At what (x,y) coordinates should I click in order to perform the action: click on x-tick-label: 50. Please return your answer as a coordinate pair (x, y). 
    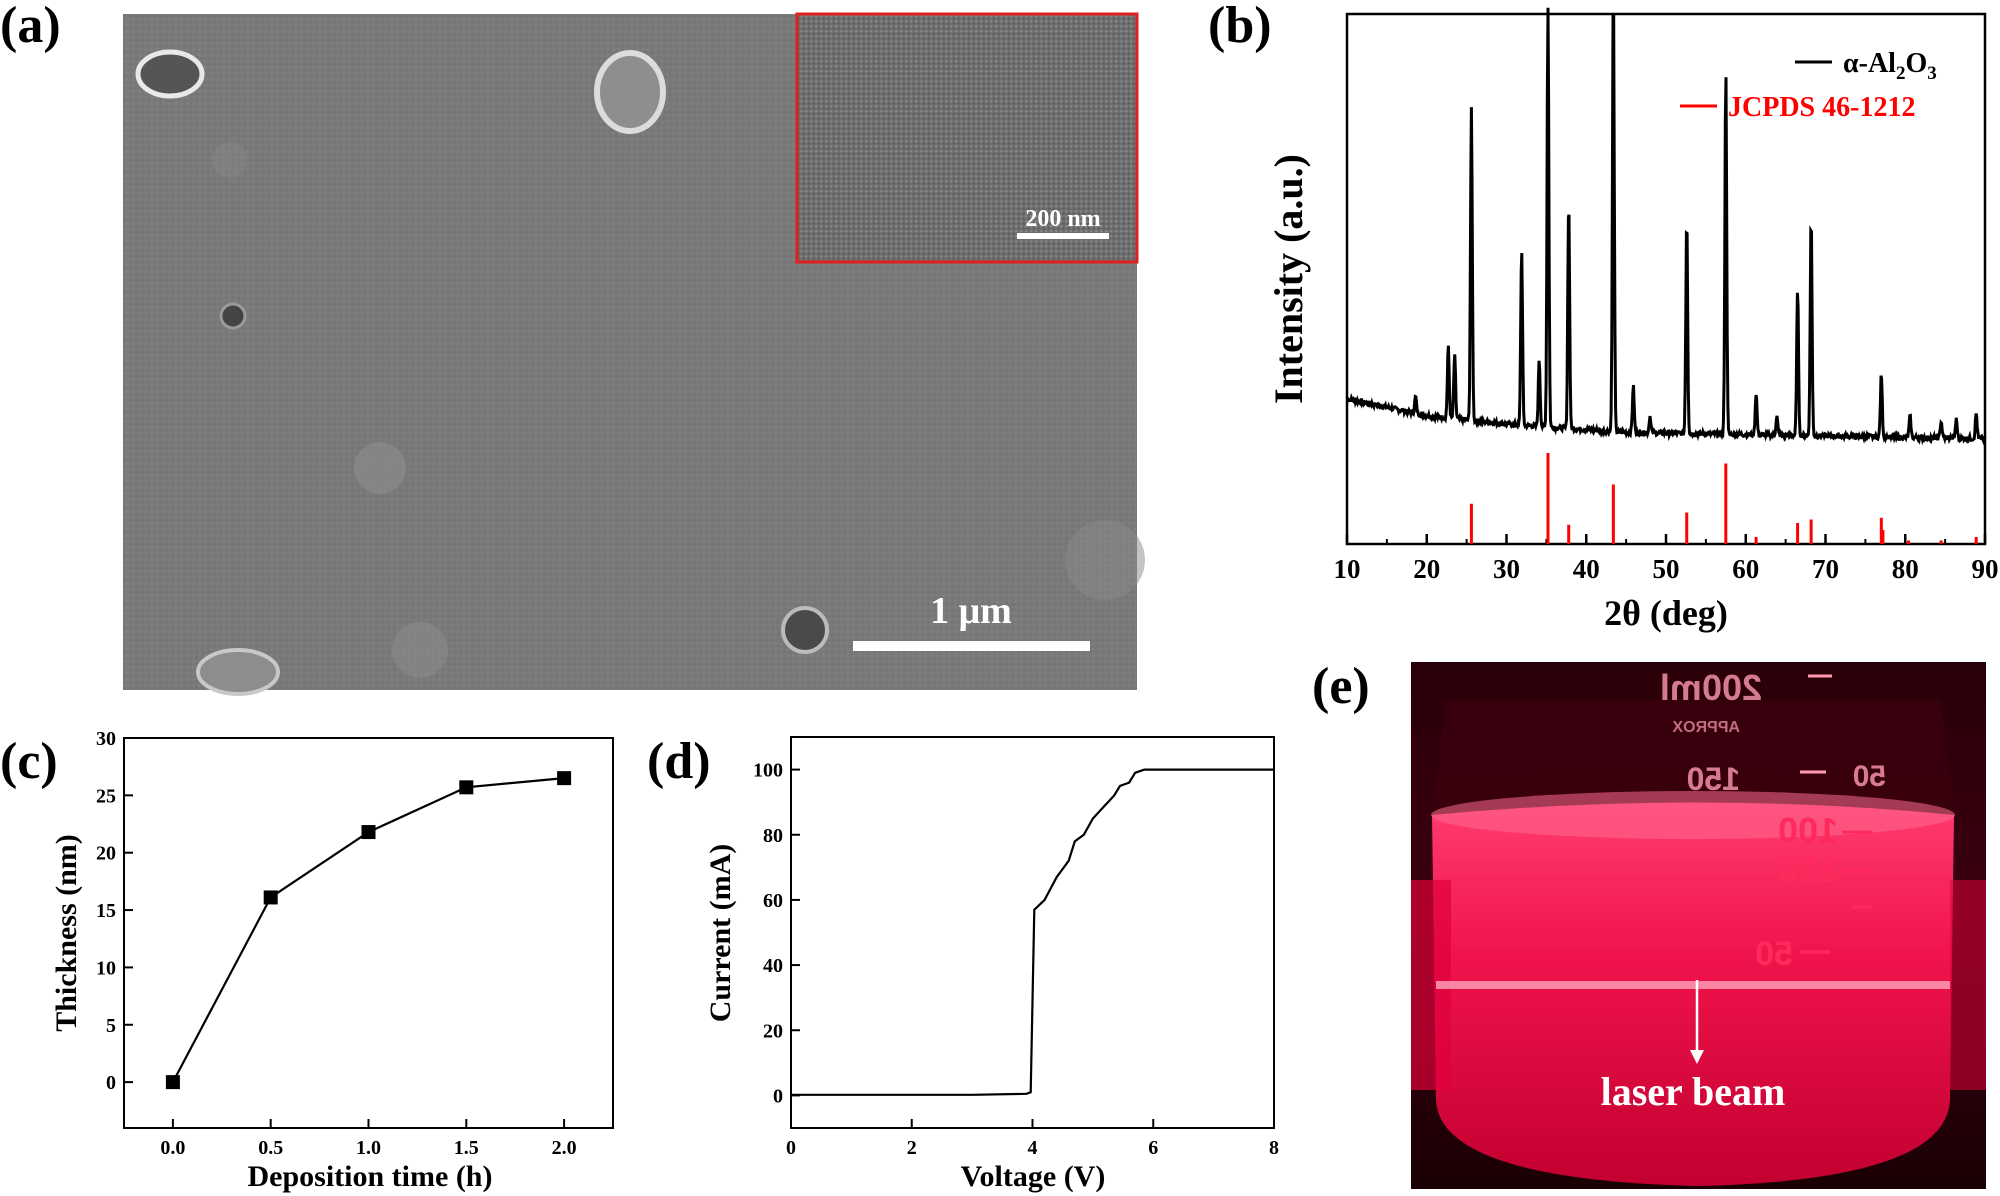
    Looking at the image, I should click on (1666, 569).